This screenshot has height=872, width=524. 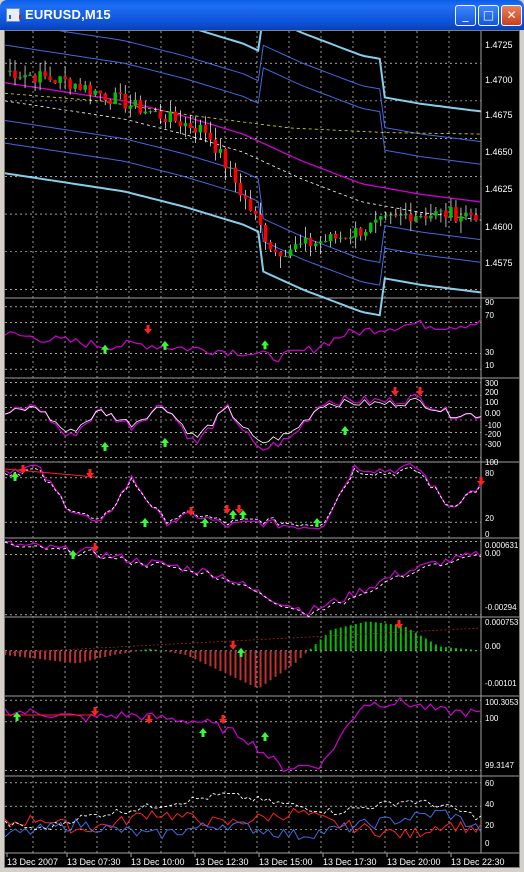 What do you see at coordinates (68, 14) in the screenshot?
I see `window-title: EURUSD,M15` at bounding box center [68, 14].